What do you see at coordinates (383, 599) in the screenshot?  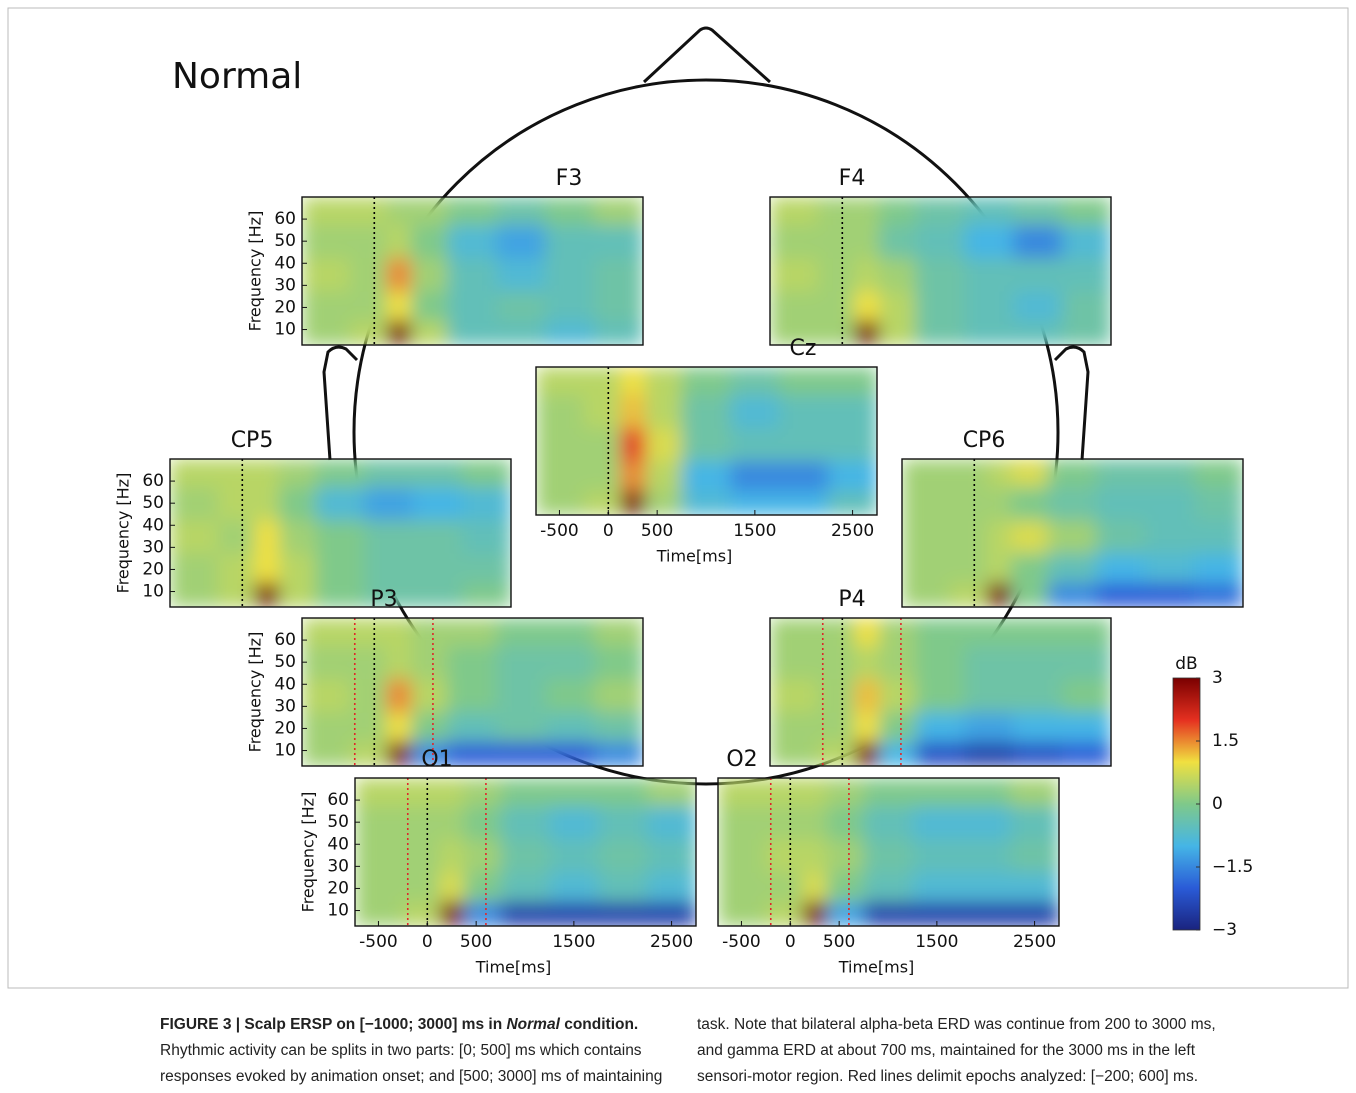 I see `panel-title: P3` at bounding box center [383, 599].